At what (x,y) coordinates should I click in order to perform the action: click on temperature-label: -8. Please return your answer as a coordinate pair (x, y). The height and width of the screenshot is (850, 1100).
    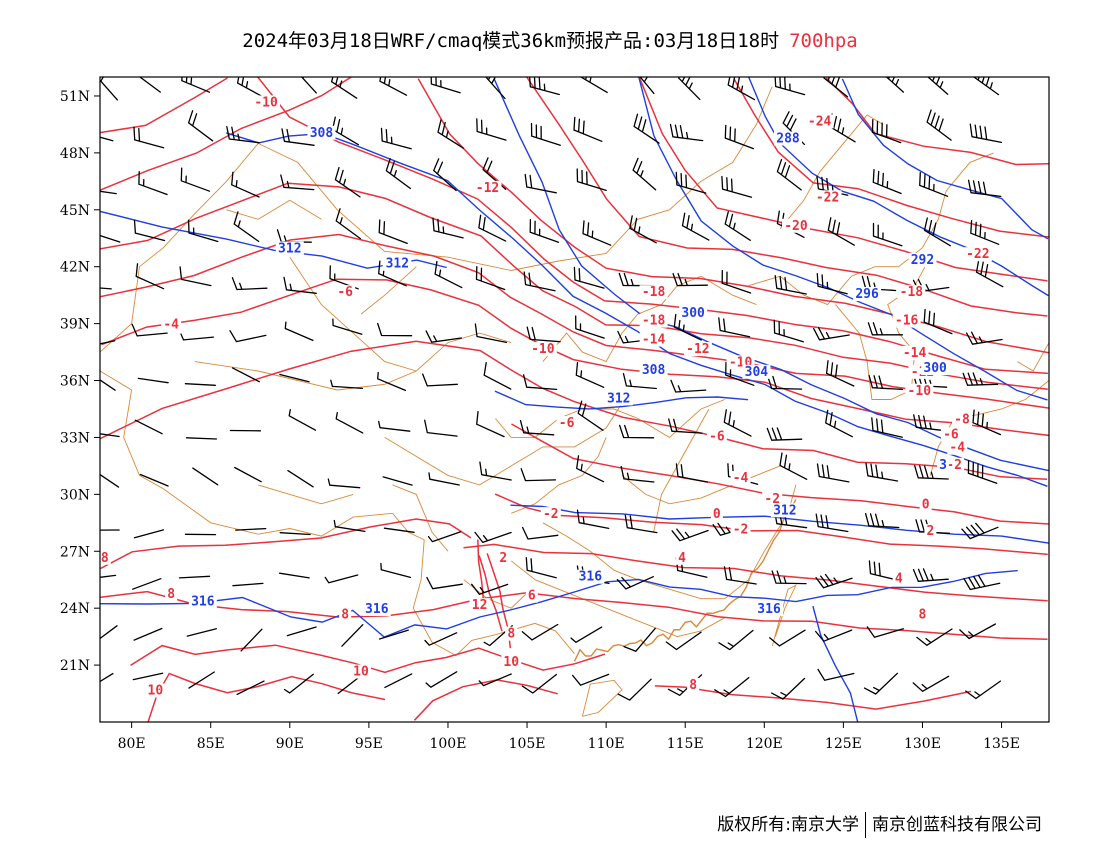
    Looking at the image, I should click on (962, 419).